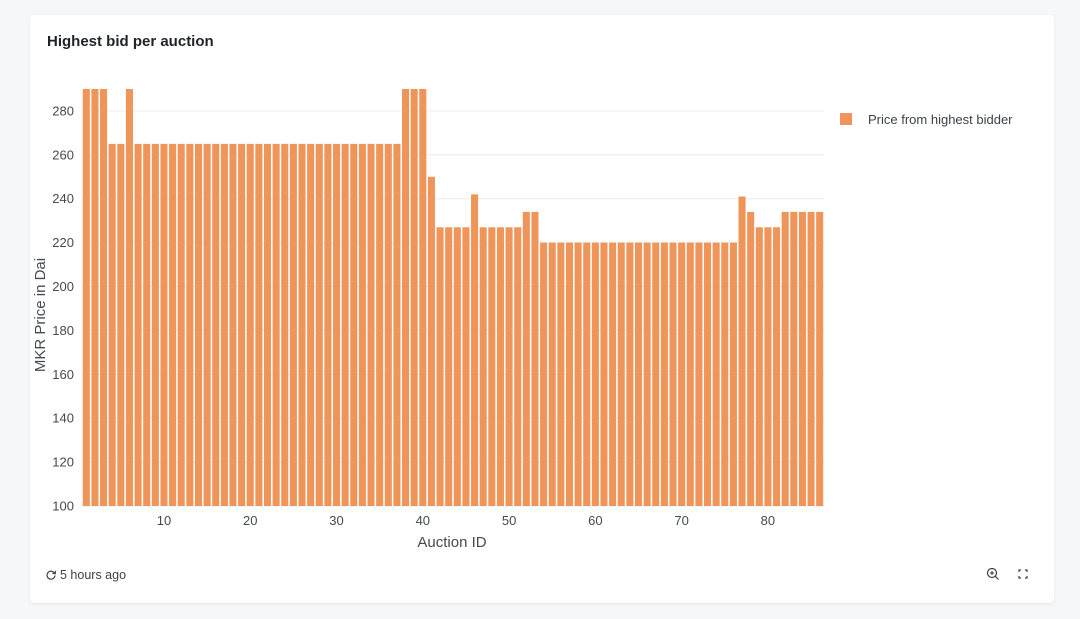  What do you see at coordinates (164, 520) in the screenshot?
I see `x-tick-label: 10` at bounding box center [164, 520].